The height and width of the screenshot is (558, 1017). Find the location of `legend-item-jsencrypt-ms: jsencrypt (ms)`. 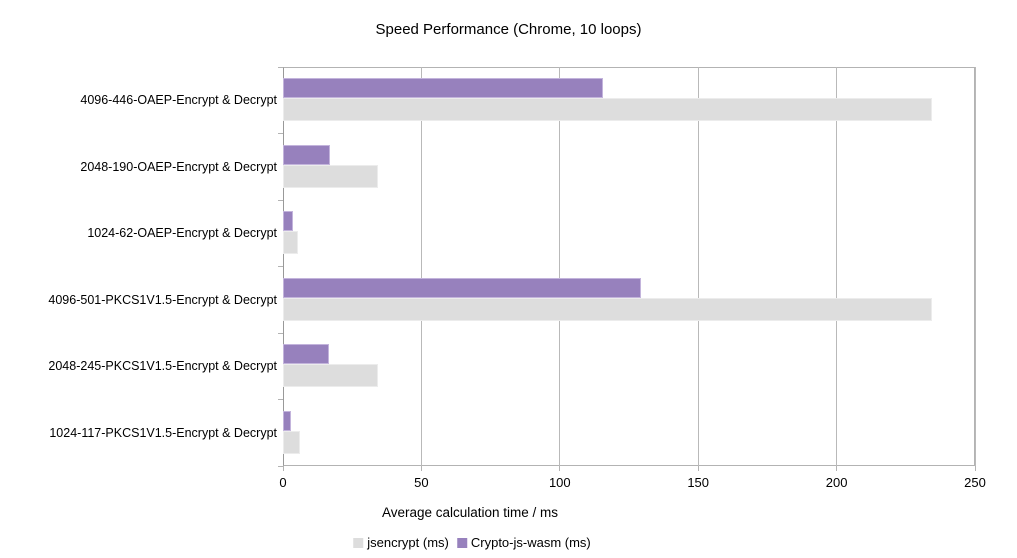

legend-item-jsencrypt-ms: jsencrypt (ms) is located at coordinates (401, 542).